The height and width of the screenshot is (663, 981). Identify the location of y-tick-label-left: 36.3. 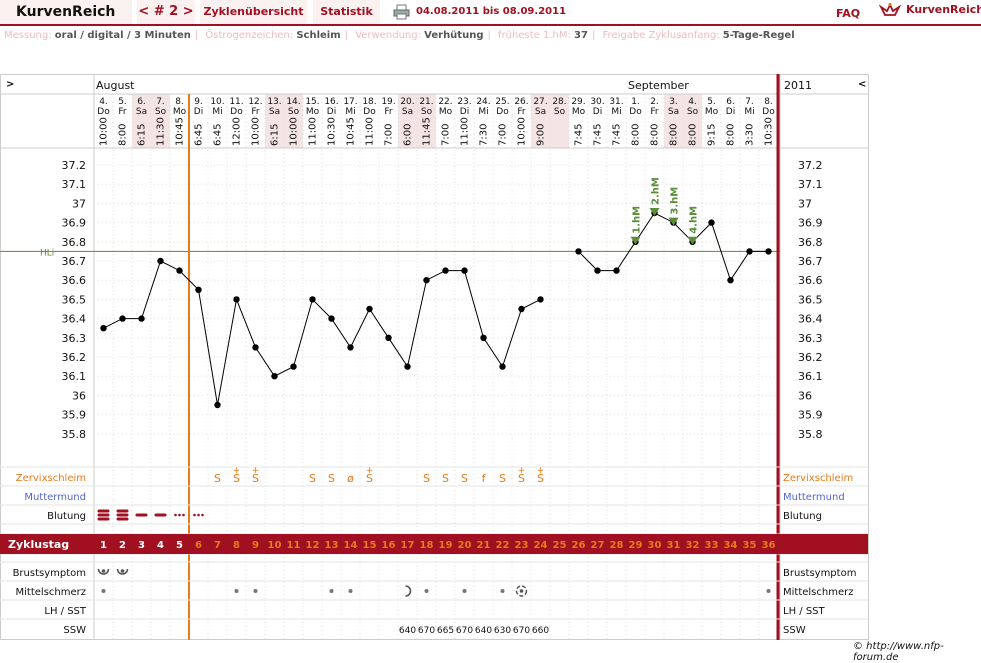
(74, 338).